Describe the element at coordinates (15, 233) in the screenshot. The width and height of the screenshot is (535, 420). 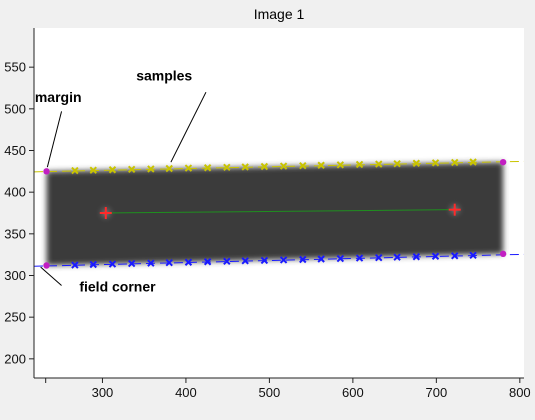
I see `y-tick-label-350: 350` at that location.